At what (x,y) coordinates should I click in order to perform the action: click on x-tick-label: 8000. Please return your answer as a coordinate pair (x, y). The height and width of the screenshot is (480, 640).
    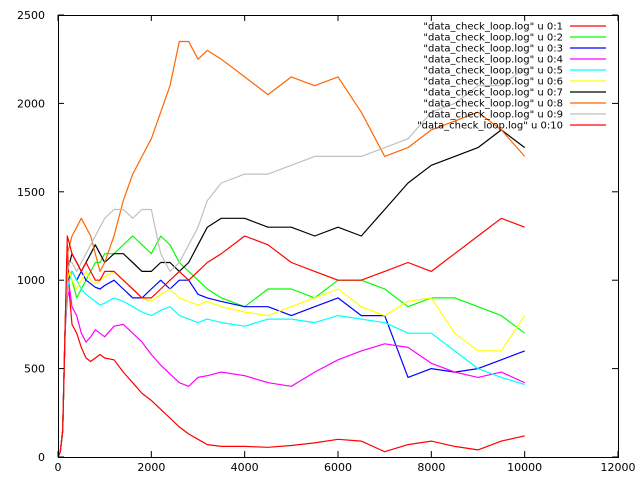
    Looking at the image, I should click on (431, 467).